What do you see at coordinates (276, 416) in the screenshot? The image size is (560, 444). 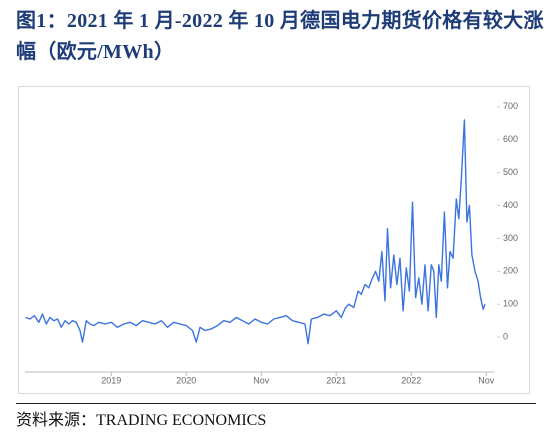 I see `source-note: 资料来源：TRADING ECONOMICS` at bounding box center [276, 416].